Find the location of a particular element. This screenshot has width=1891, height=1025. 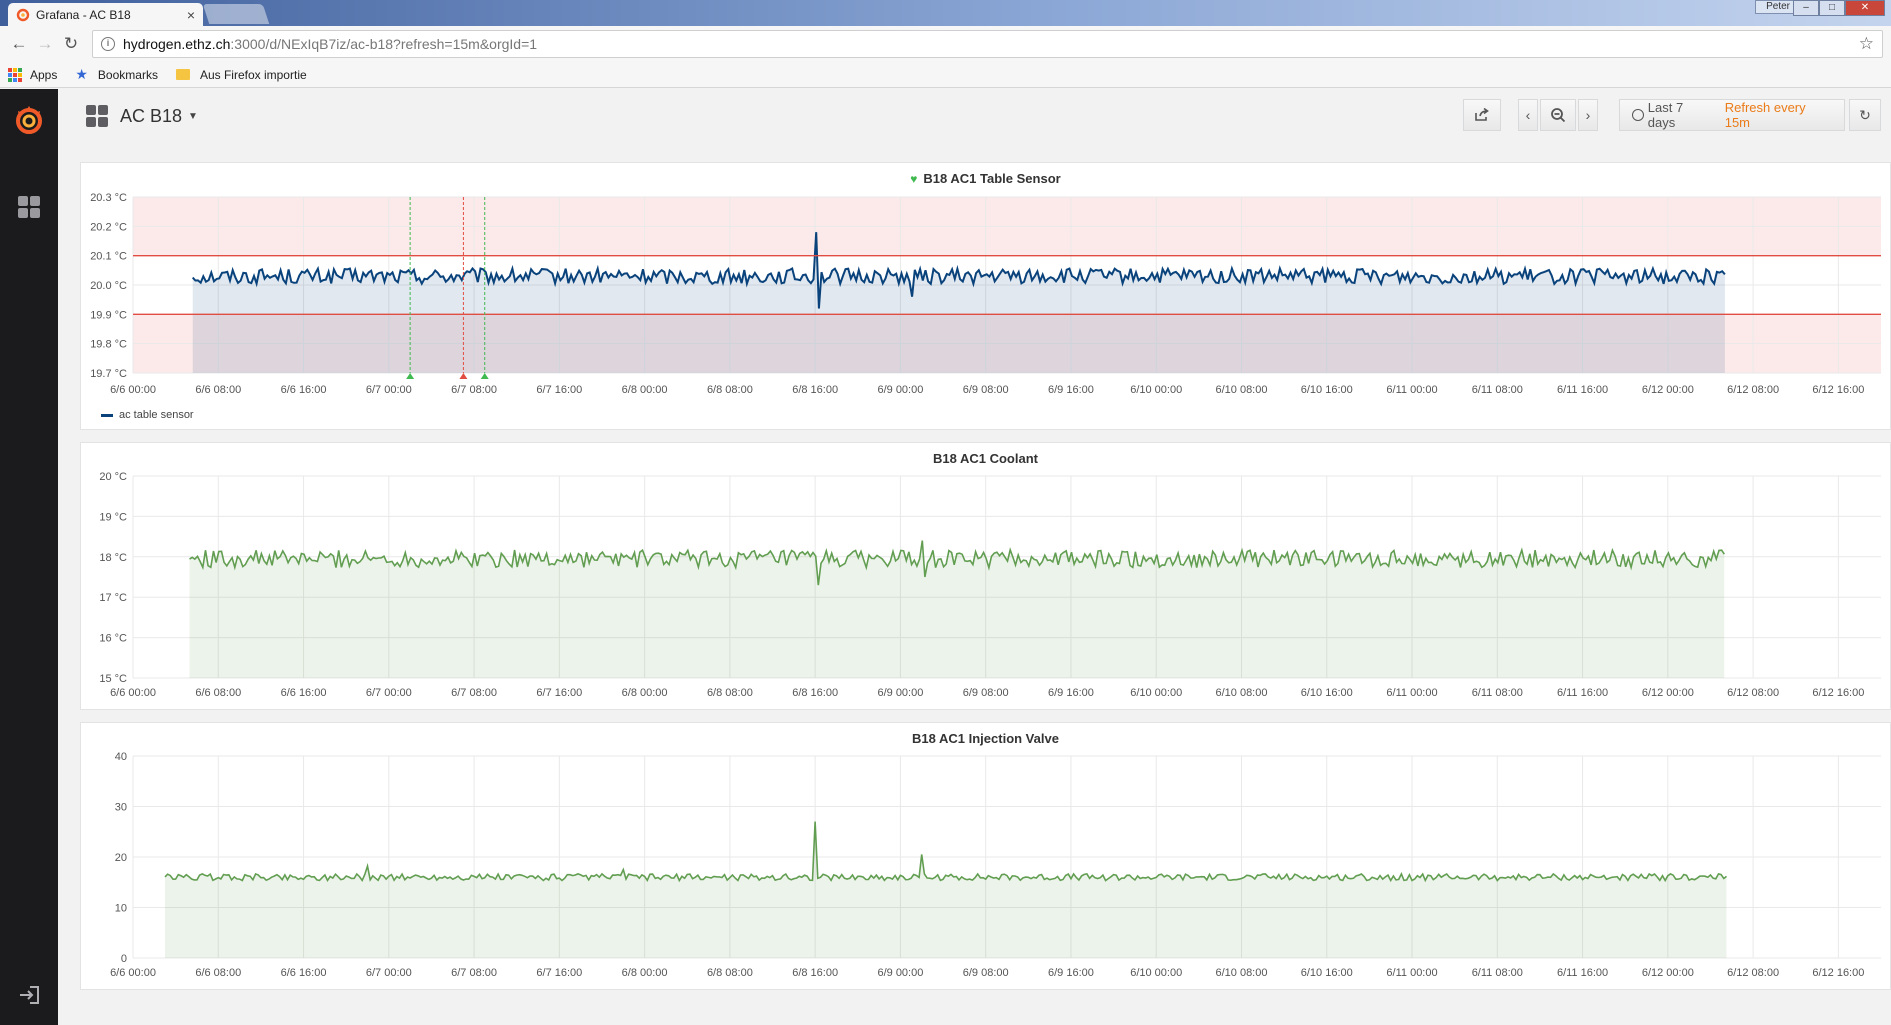

time-forward-button: › is located at coordinates (1588, 115).